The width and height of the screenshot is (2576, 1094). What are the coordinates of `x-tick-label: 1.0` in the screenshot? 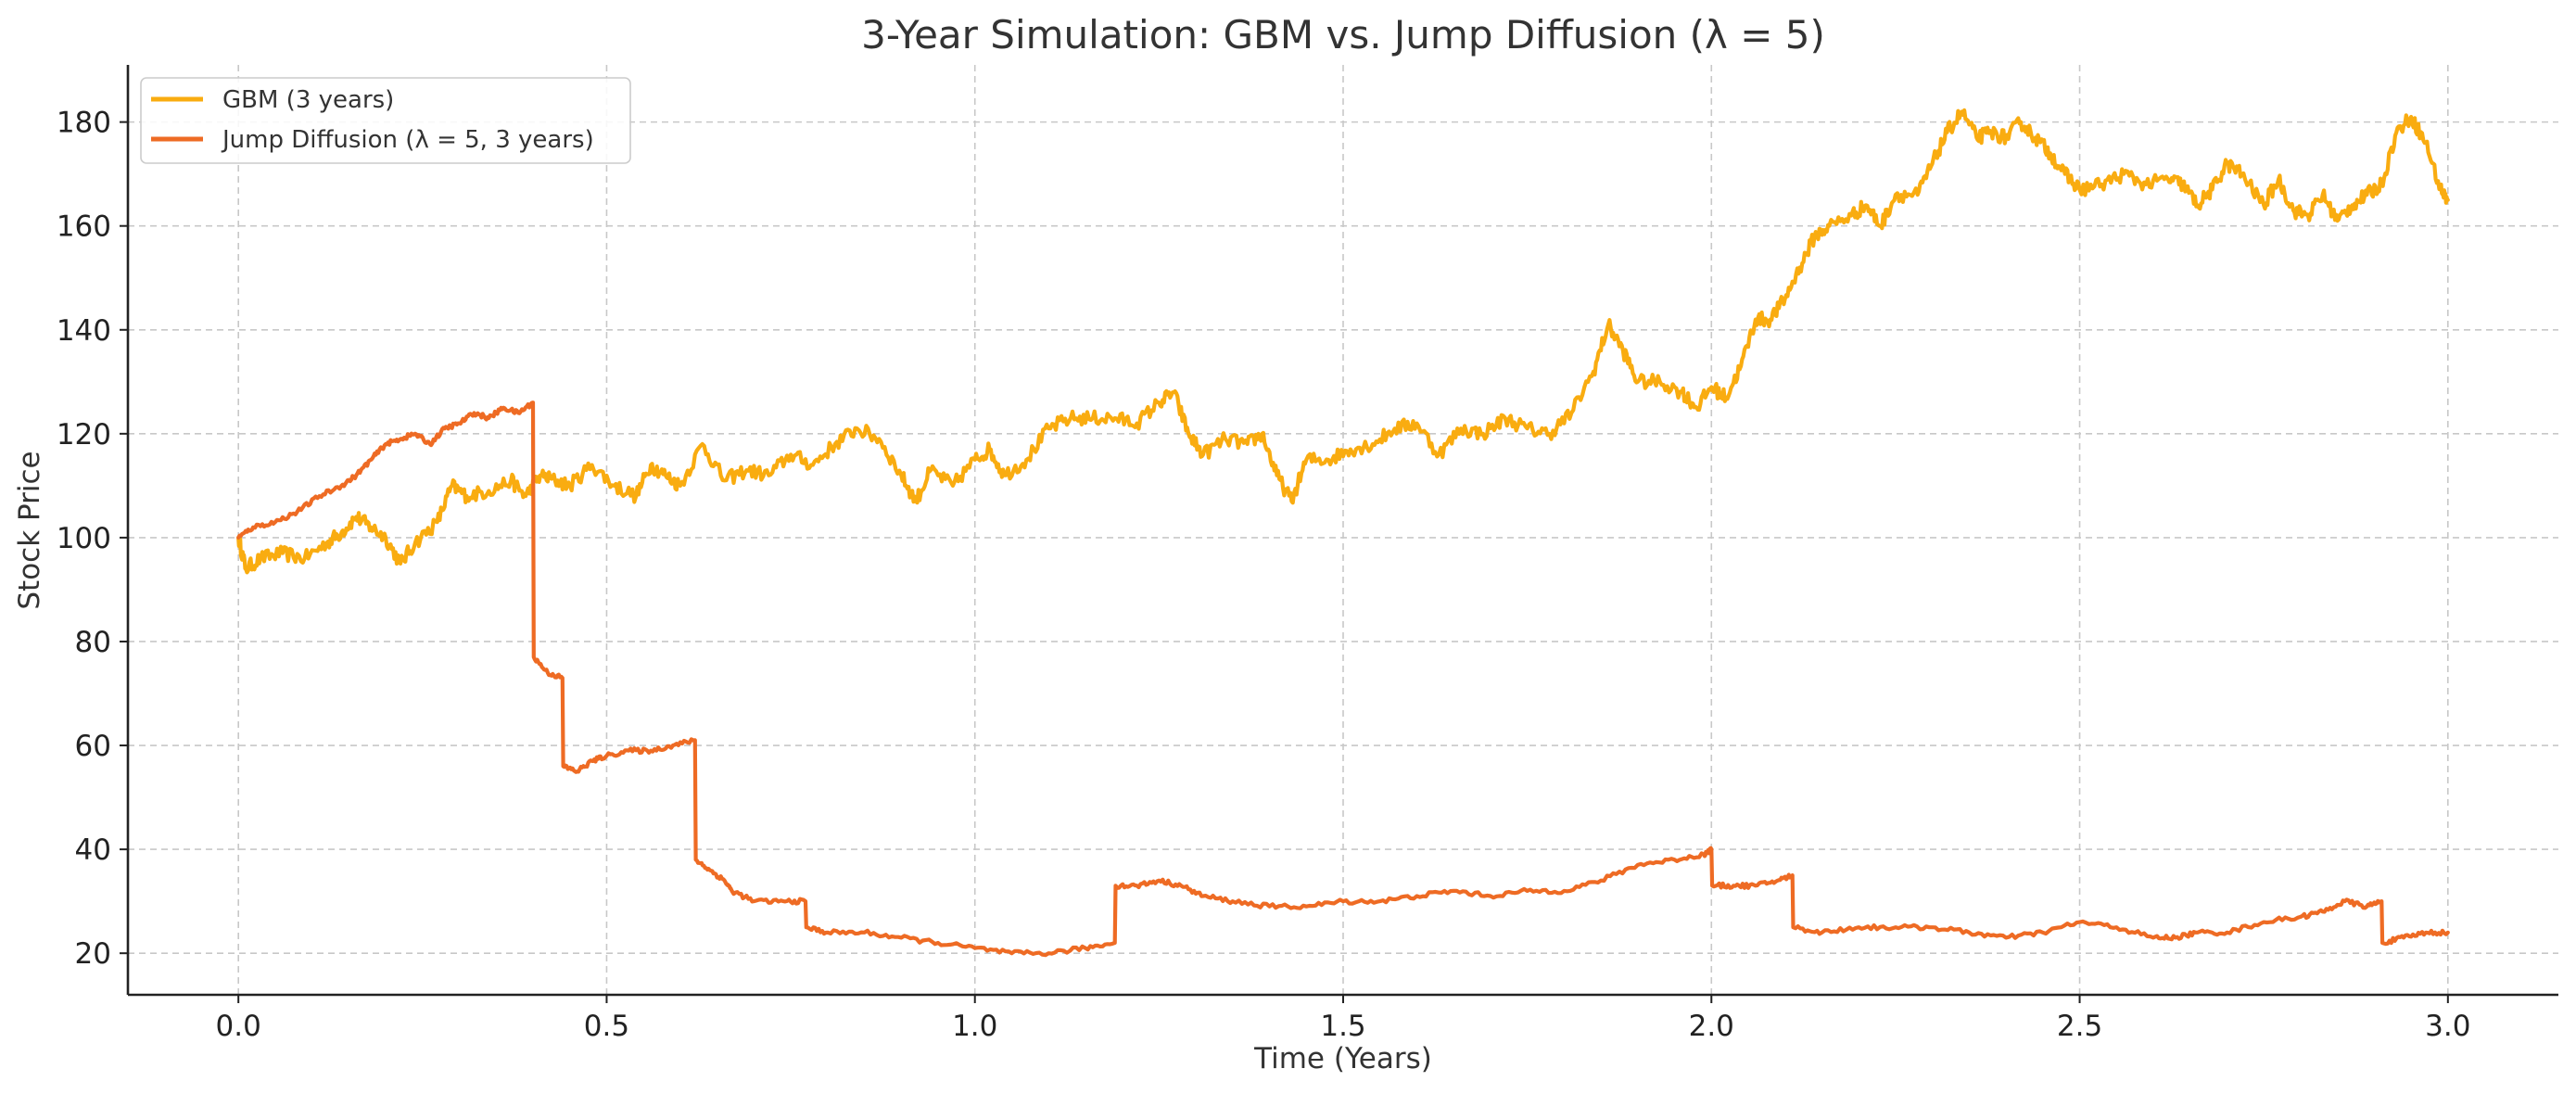 It's located at (974, 1026).